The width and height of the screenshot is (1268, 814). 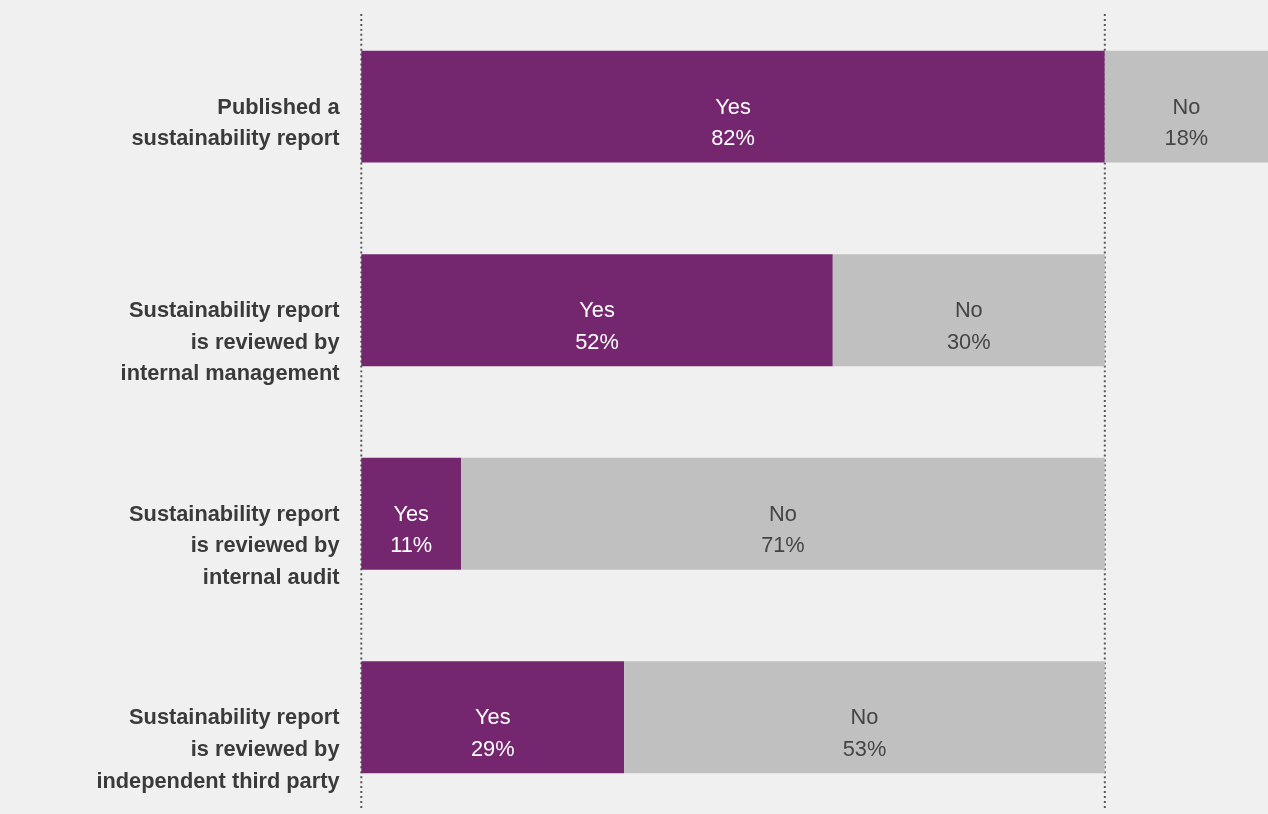 I want to click on y-tick-label: Sustainability report is reviewed by internal audit, so click(x=234, y=544).